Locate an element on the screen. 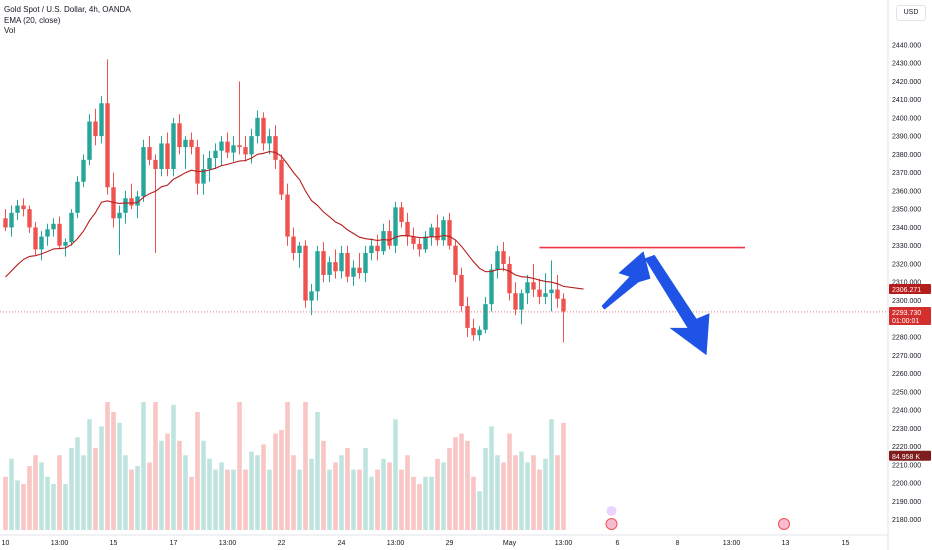 The width and height of the screenshot is (932, 550). y-tick-label: 2250.000 is located at coordinates (906, 392).